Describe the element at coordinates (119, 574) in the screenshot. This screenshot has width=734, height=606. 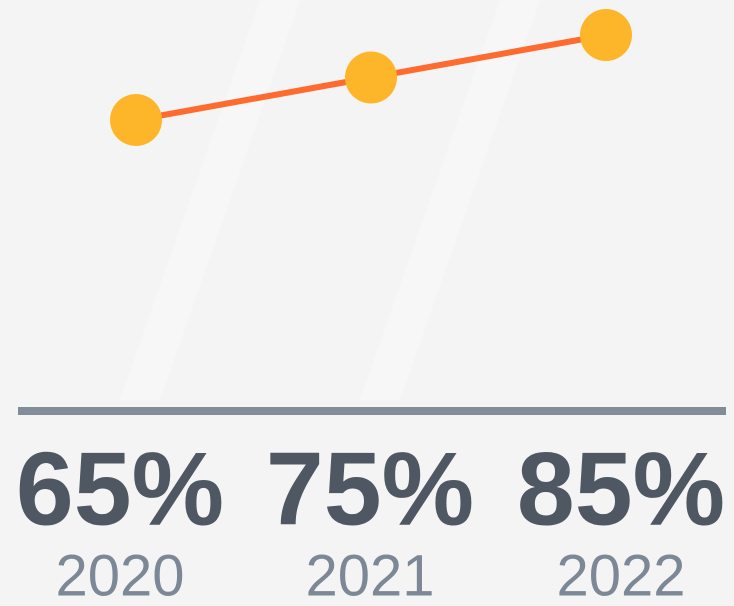
I see `category-label: 2020` at that location.